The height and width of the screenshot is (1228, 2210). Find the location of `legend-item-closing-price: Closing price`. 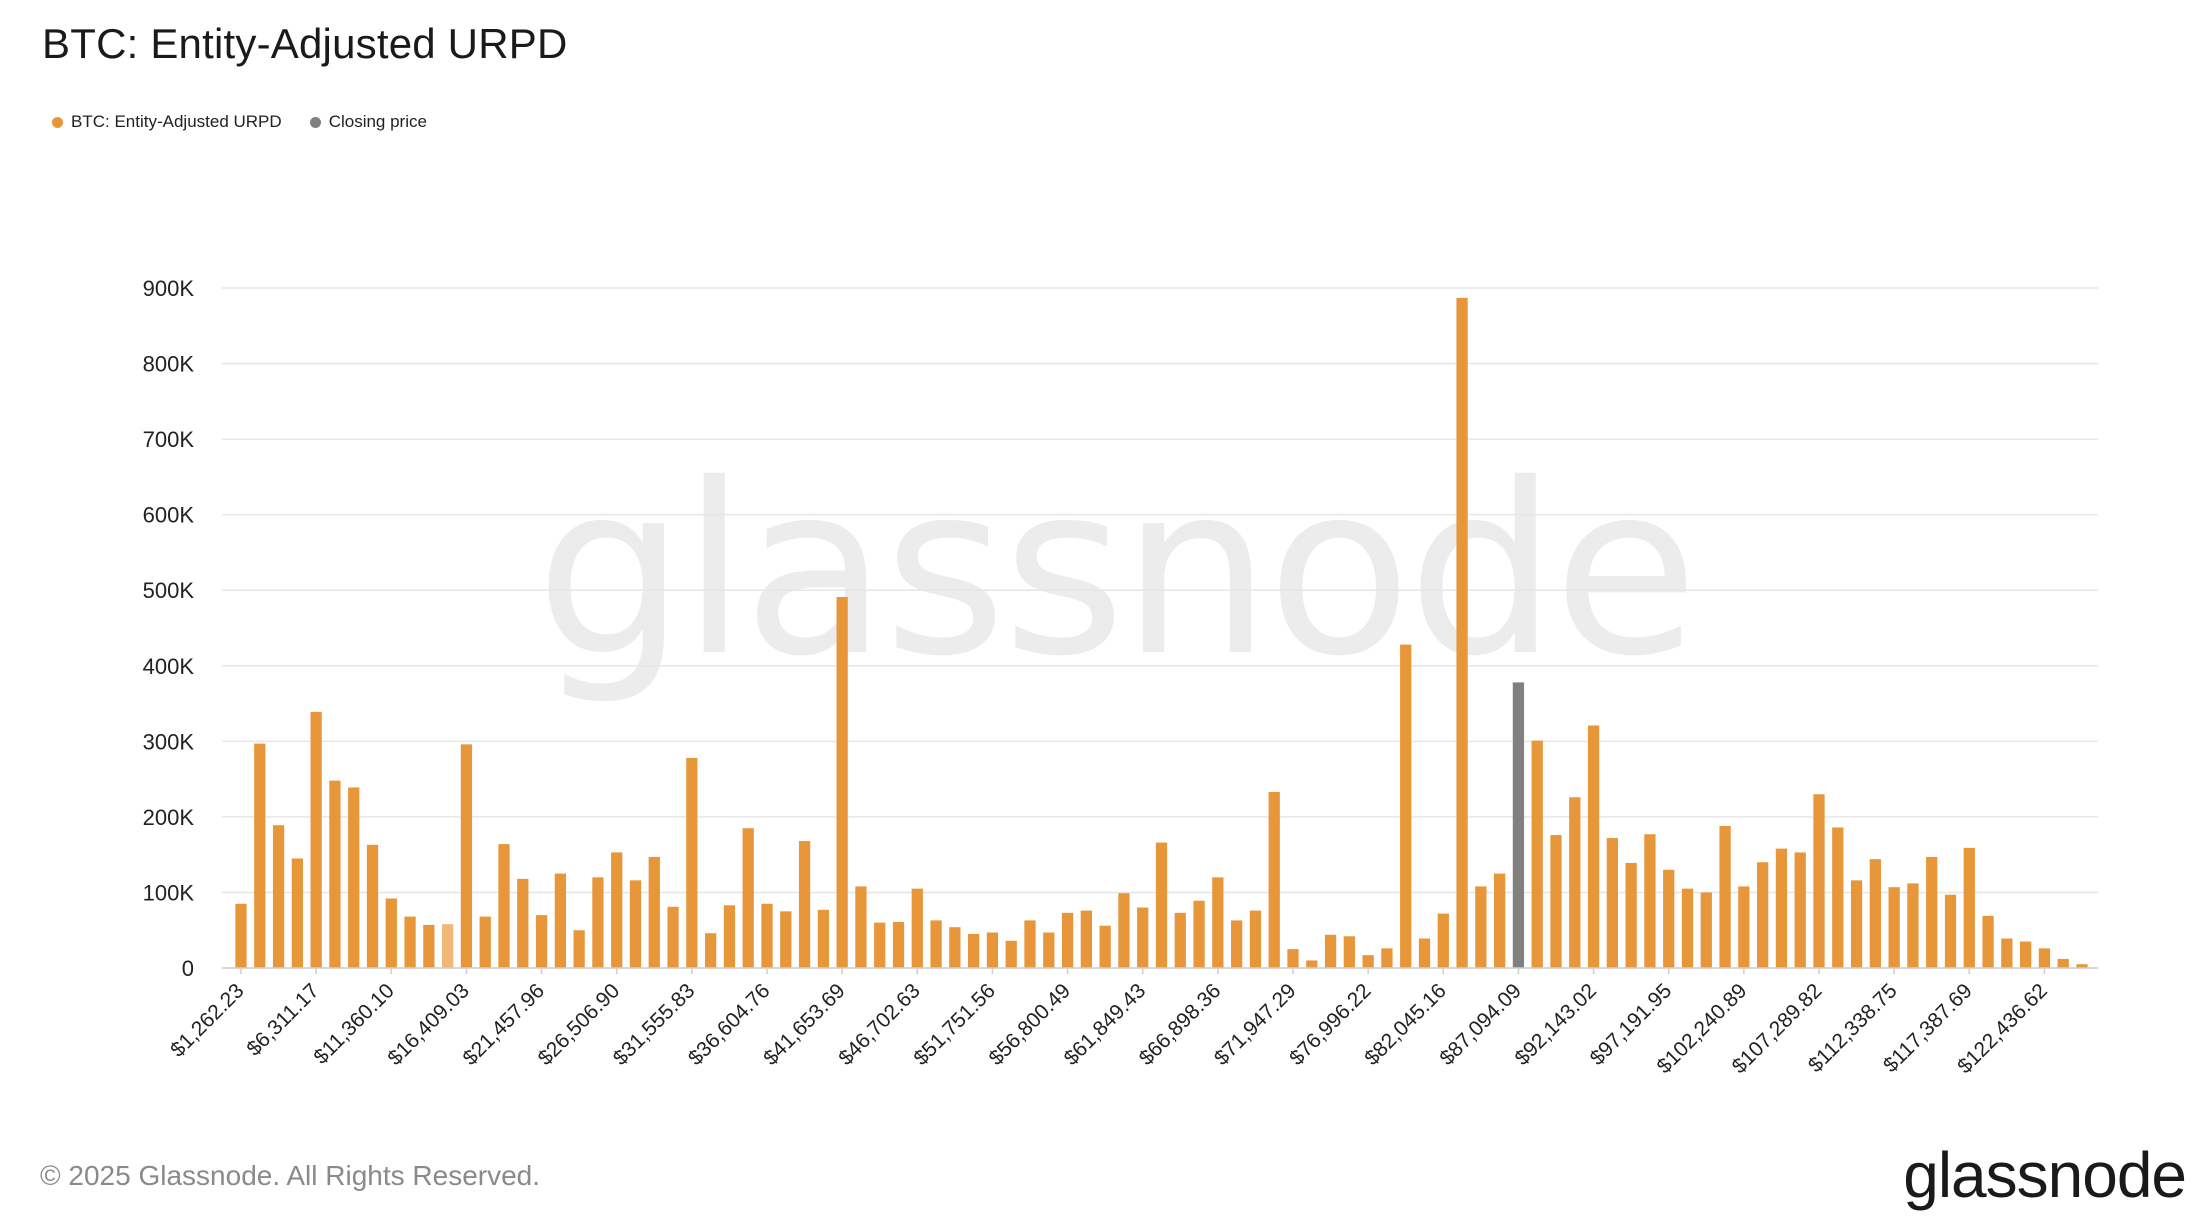

legend-item-closing-price: Closing price is located at coordinates (368, 122).